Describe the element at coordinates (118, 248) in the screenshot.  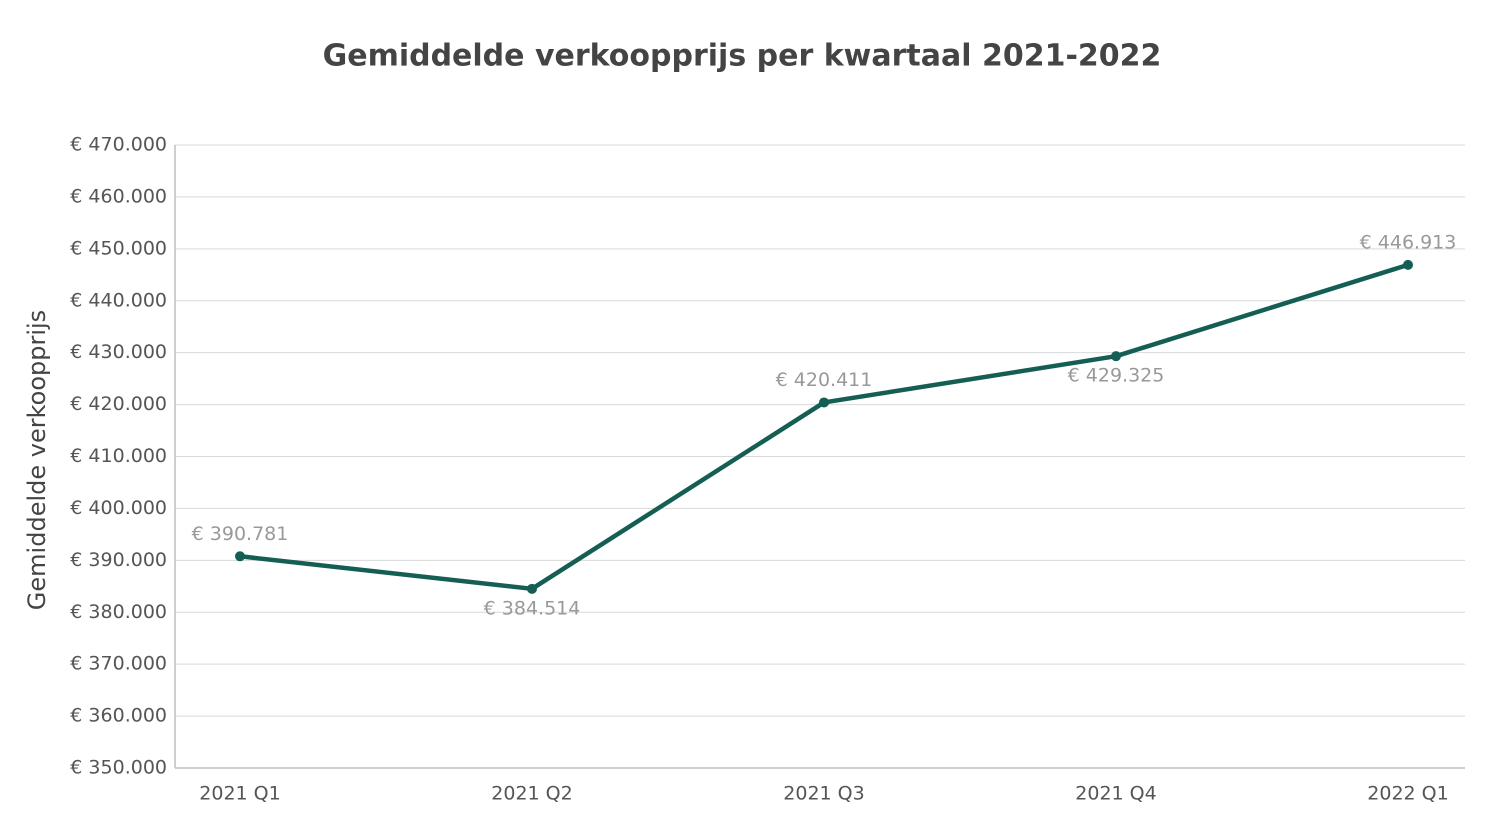
I see `y-tick-label: € 450.000` at that location.